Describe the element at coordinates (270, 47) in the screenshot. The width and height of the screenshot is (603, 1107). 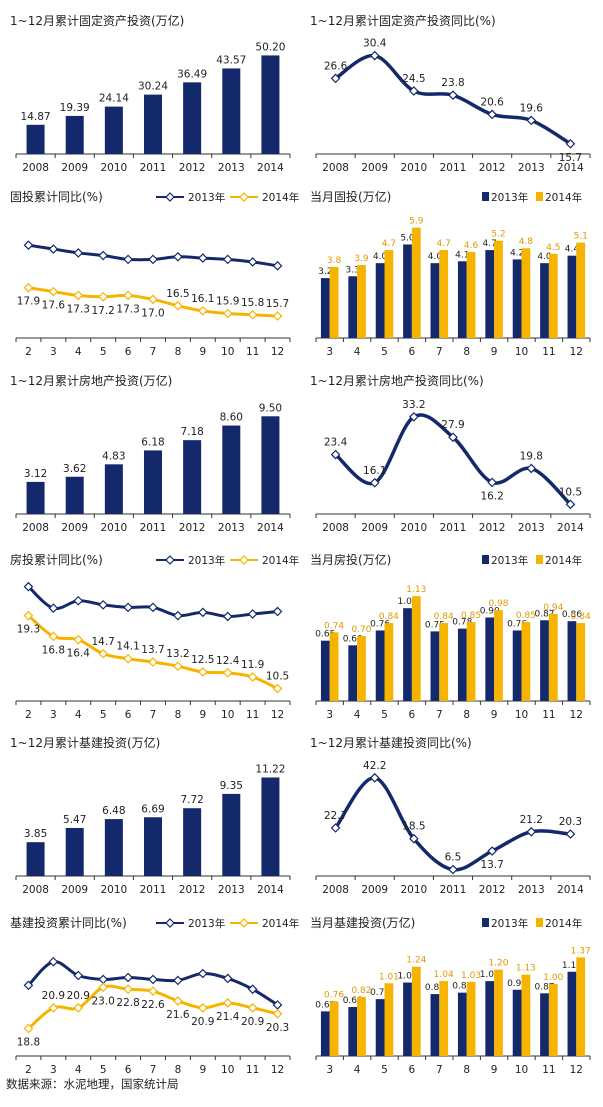
I see `data-label: 50.20` at that location.